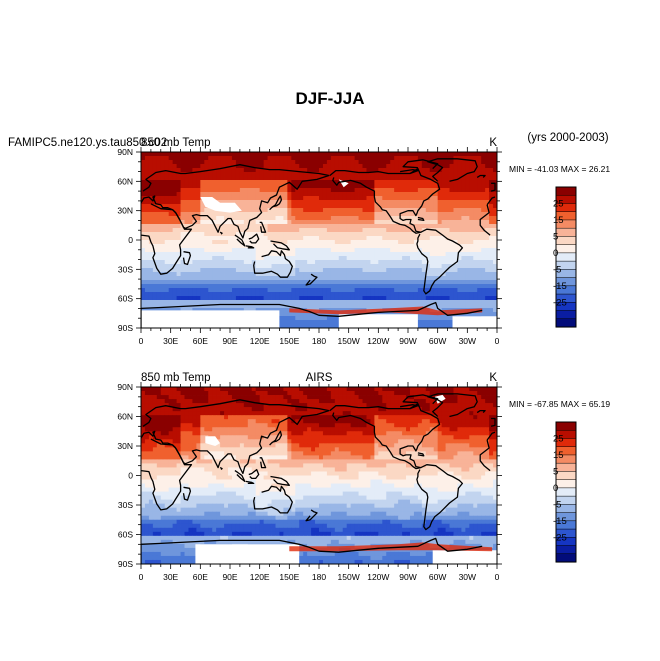 Image resolution: width=660 pixels, height=661 pixels. What do you see at coordinates (330, 98) in the screenshot?
I see `figure-title: DJF-JJA` at bounding box center [330, 98].